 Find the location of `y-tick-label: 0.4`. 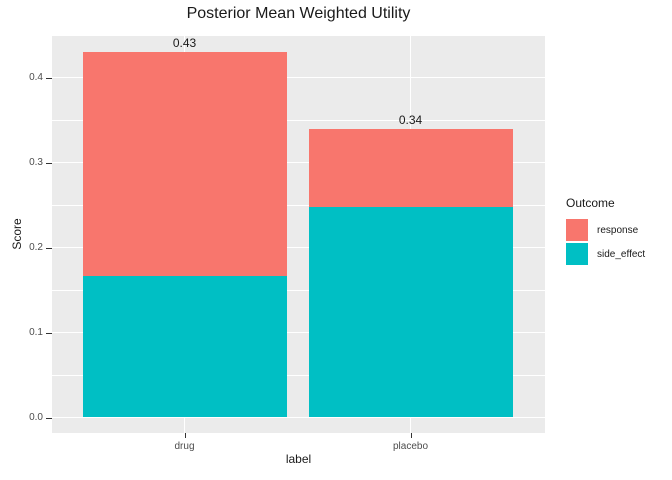

y-tick-label: 0.4 is located at coordinates (36, 77).